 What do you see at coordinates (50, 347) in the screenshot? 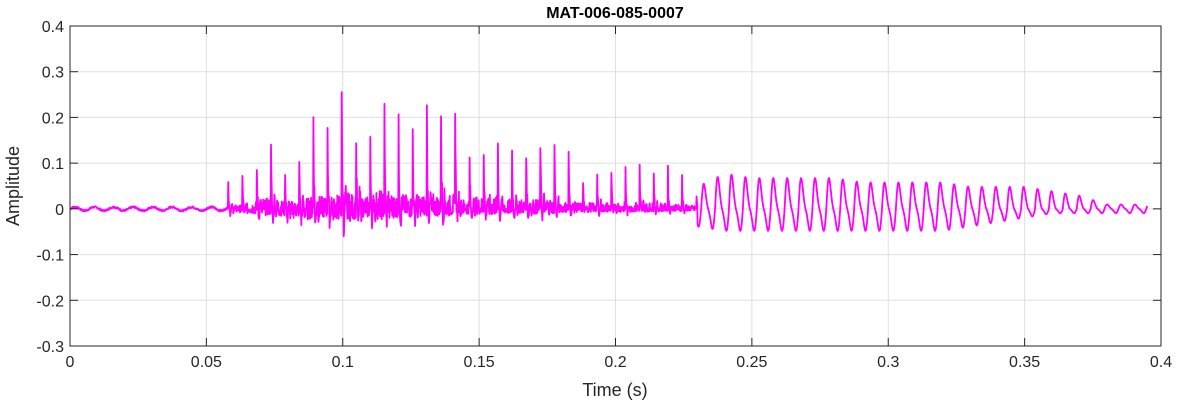
I see `y-tick-label: -0.3` at bounding box center [50, 347].